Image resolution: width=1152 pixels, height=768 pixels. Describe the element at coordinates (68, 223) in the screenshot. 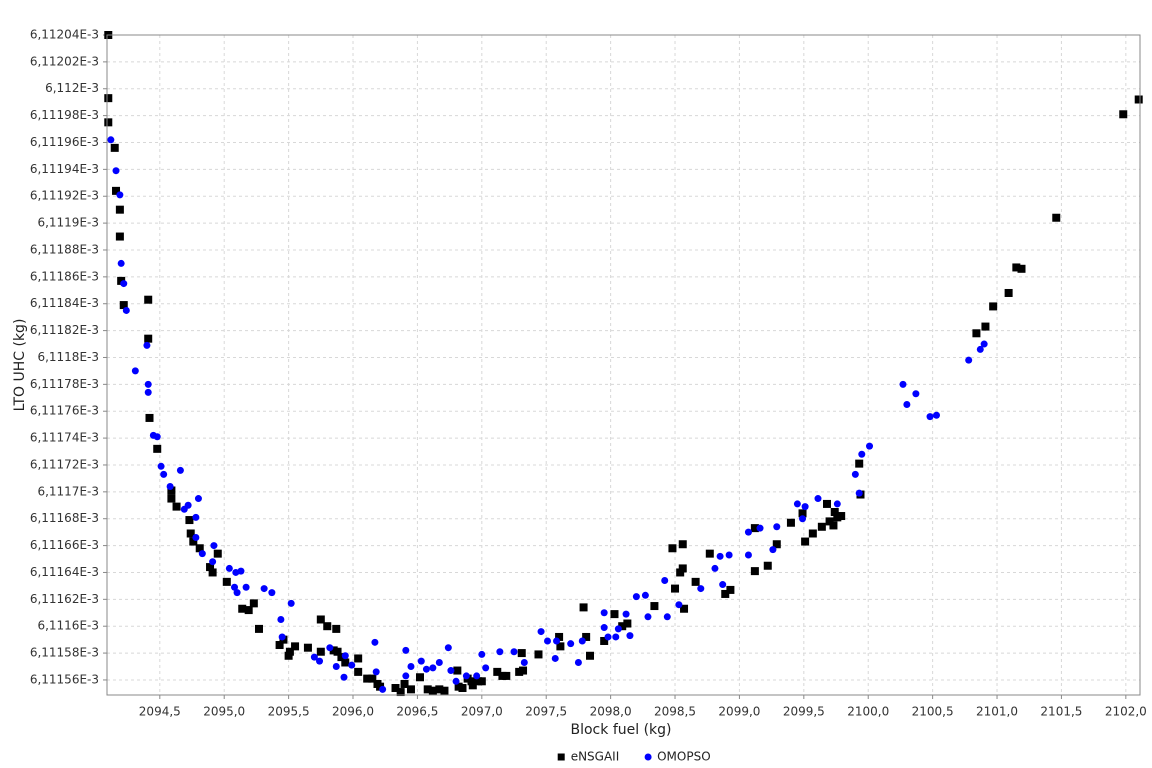

I see `y-tick-label: 6,1119E-3` at that location.